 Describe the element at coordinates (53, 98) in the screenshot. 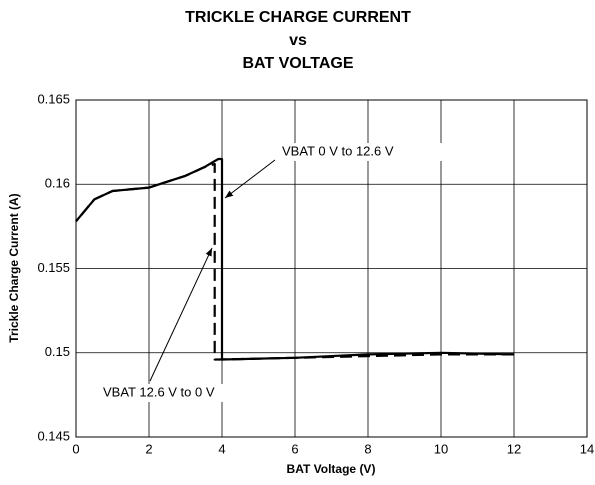

I see `y-tick-label: 0.165` at that location.